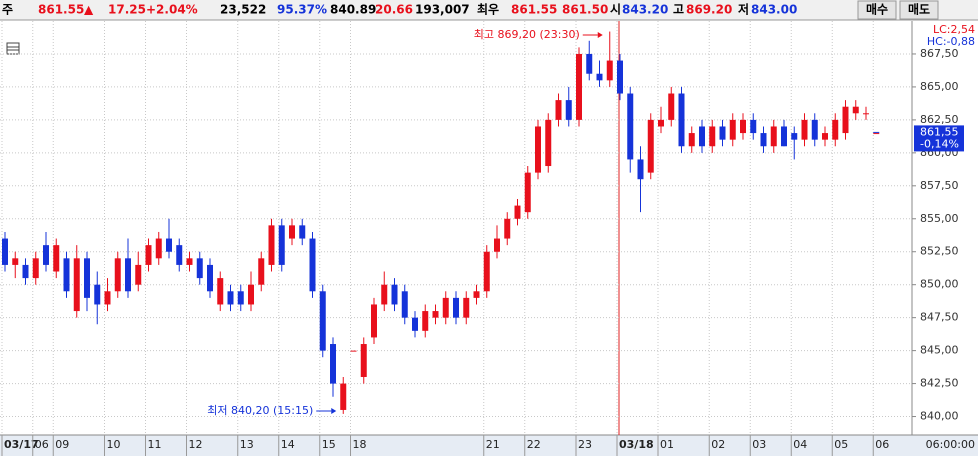  I want to click on x-tick-label: 03, so click(759, 444).